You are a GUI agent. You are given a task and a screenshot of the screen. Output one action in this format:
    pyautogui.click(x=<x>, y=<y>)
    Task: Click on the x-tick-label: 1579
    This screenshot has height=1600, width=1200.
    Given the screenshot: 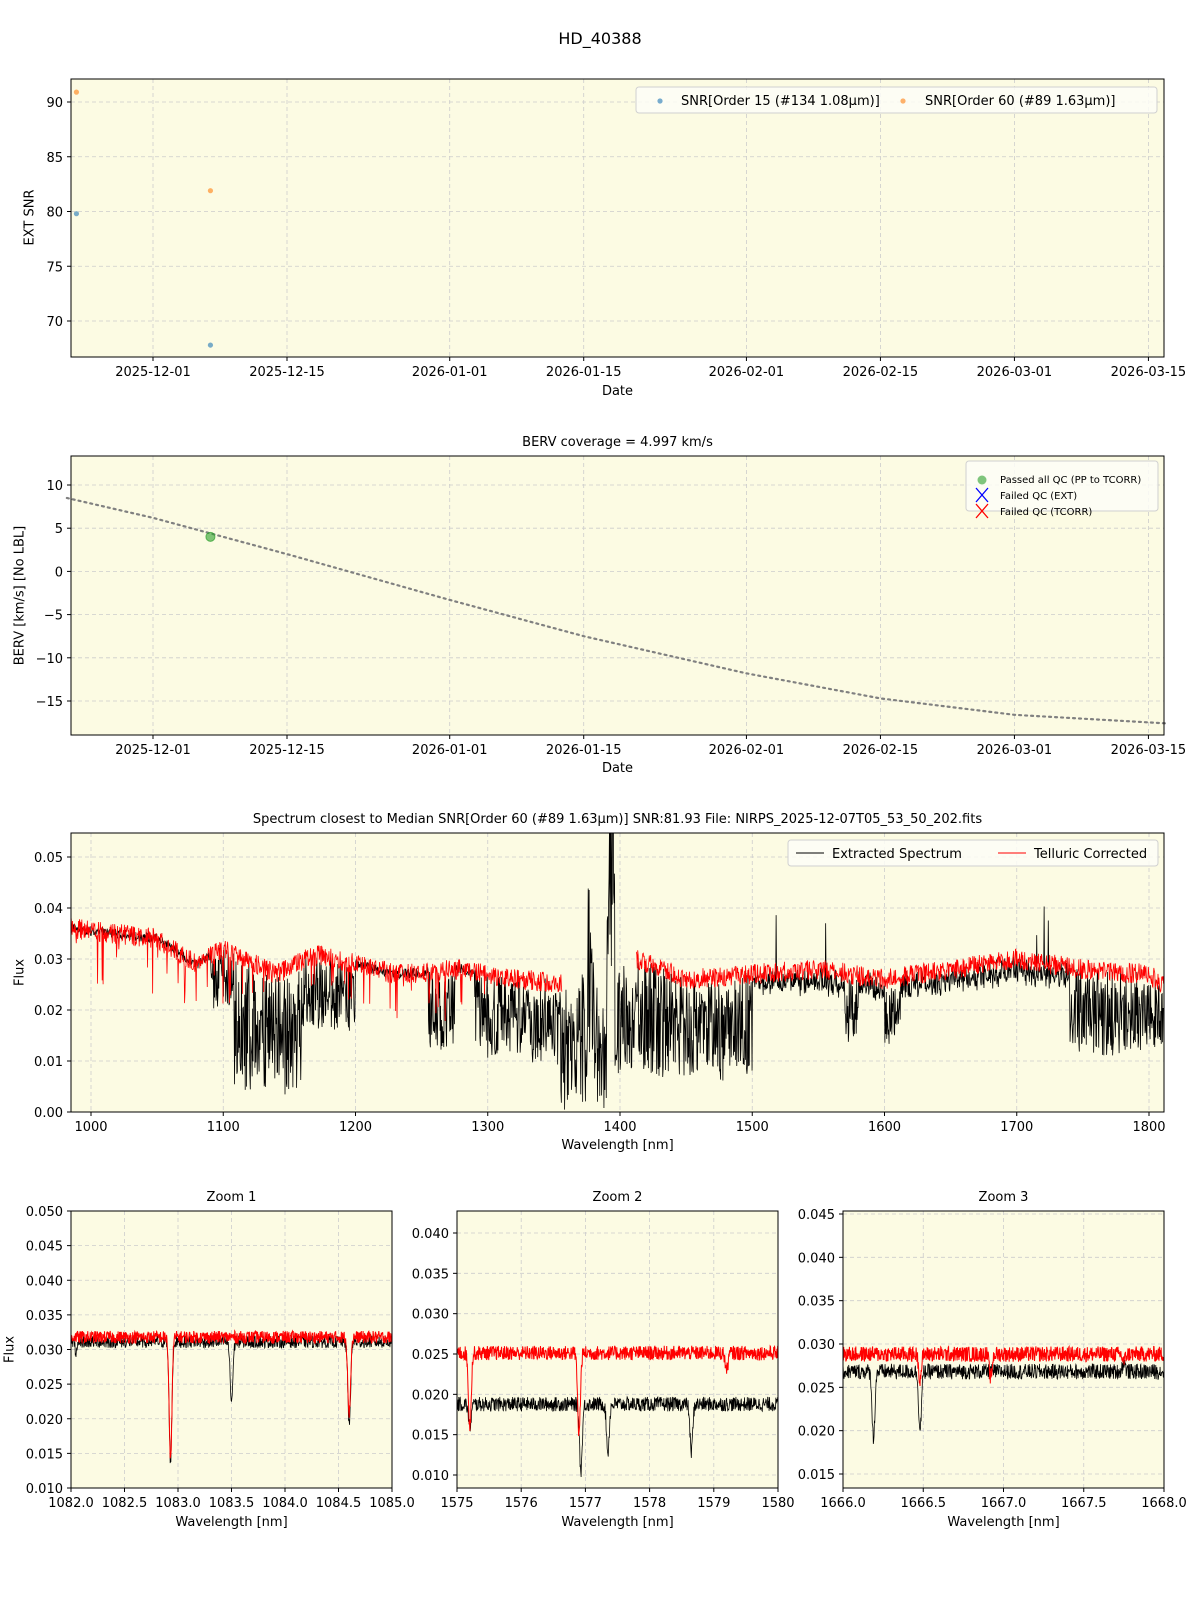 What is the action you would take?
    pyautogui.click(x=713, y=1503)
    